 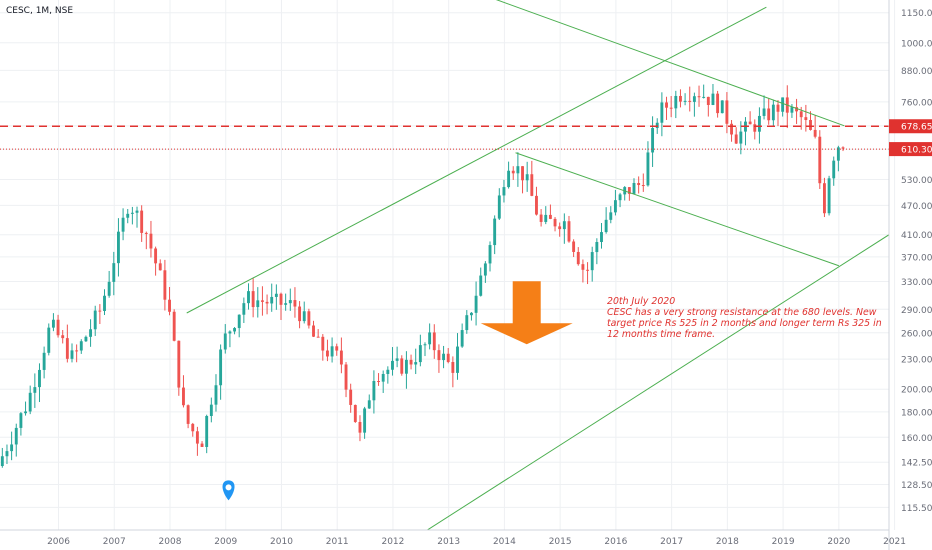 What do you see at coordinates (58, 542) in the screenshot?
I see `time-tick-label: 2006` at bounding box center [58, 542].